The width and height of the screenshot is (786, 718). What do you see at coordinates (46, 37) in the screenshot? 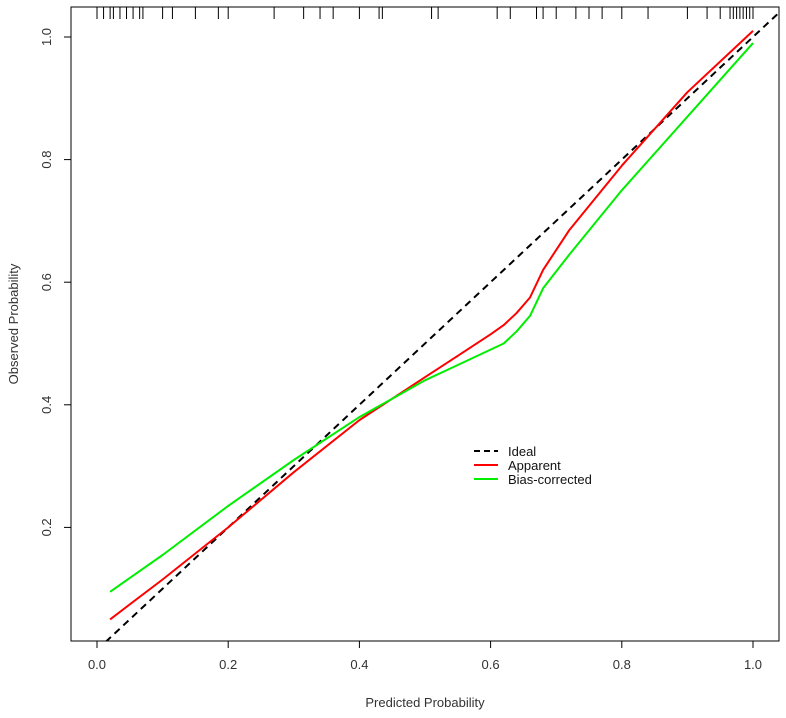
I see `y-tick-label: 1.0` at bounding box center [46, 37].